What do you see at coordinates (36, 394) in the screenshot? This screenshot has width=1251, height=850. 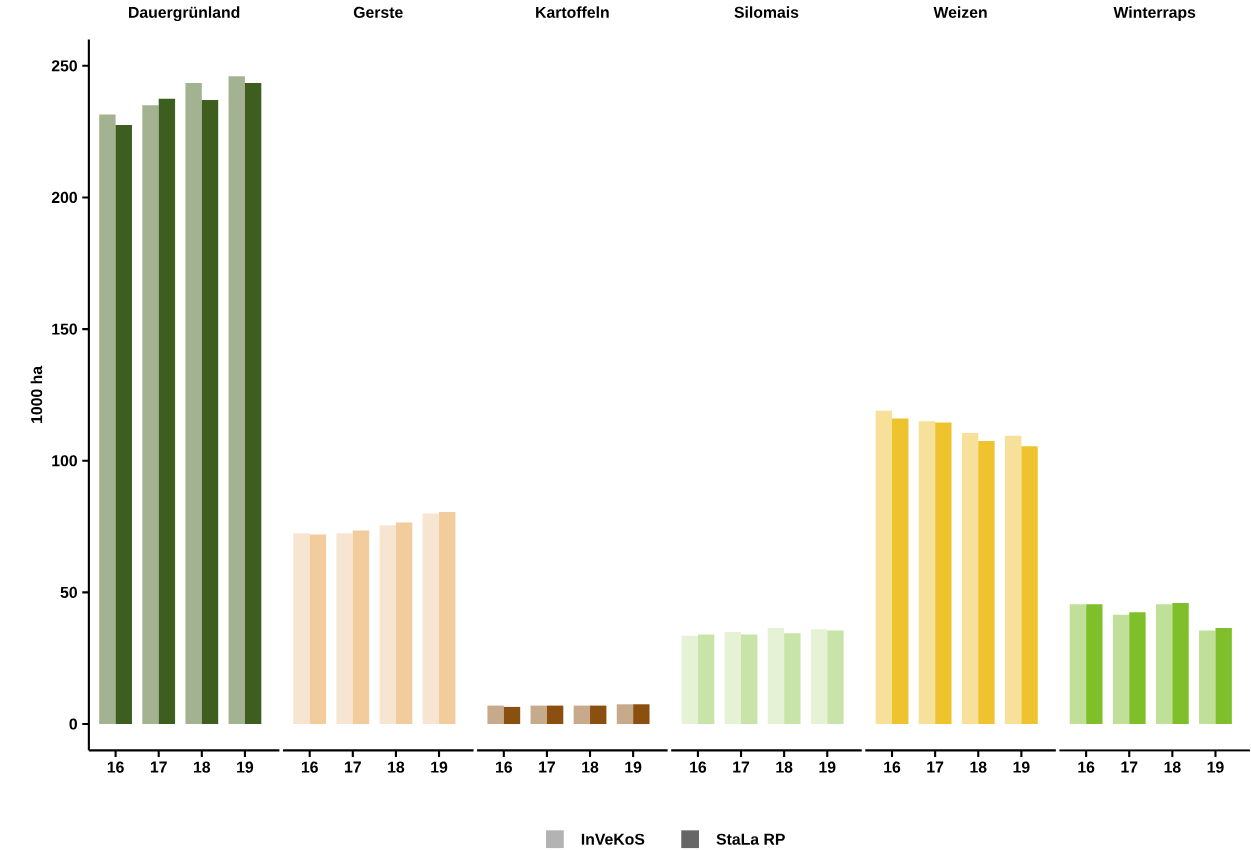 I see `y-axis-title: 1000 ha` at bounding box center [36, 394].